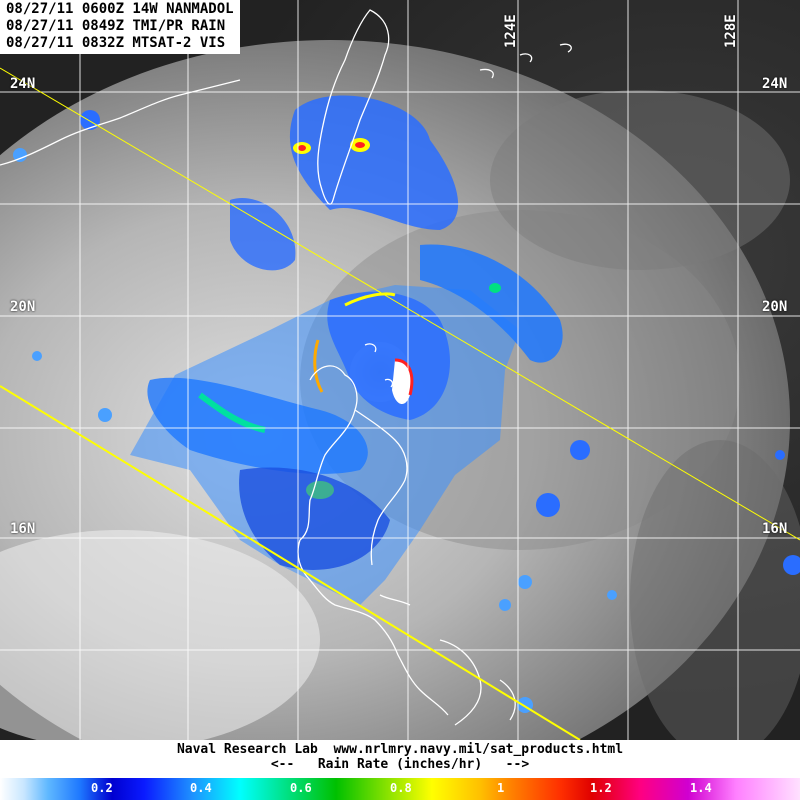  Describe the element at coordinates (23, 84) in the screenshot. I see `lat-label-24n-left: 24N` at that location.